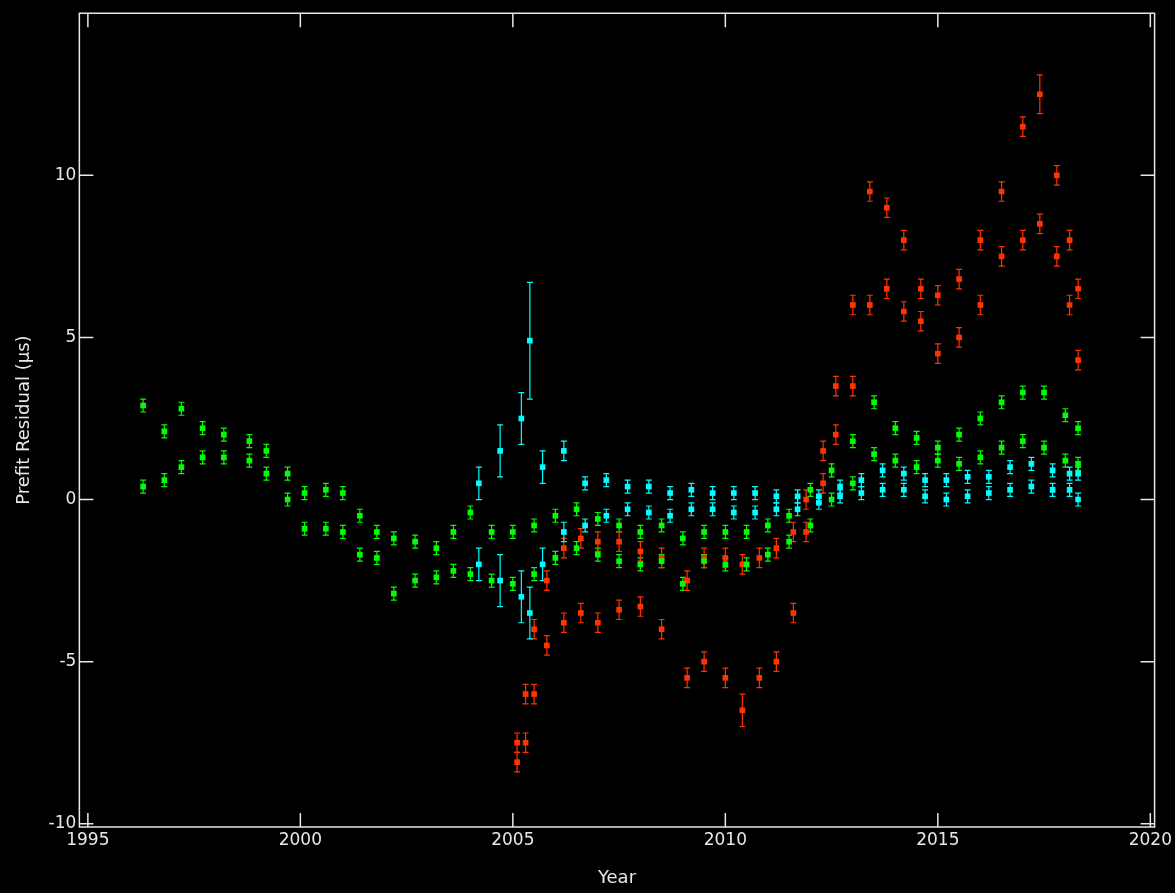 This screenshot has height=893, width=1175. What do you see at coordinates (68, 660) in the screenshot?
I see `y-tick-label: -5` at bounding box center [68, 660].